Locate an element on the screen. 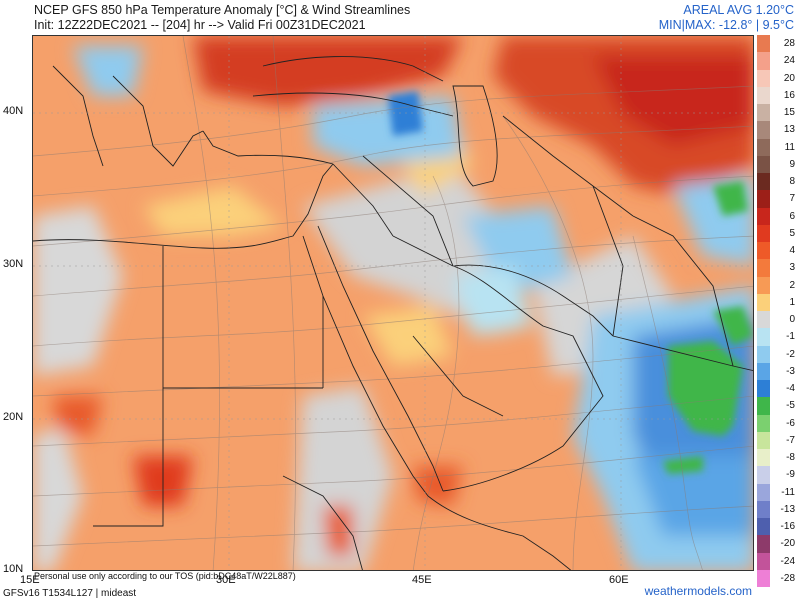 This screenshot has height=600, width=800. legend-label: 13 is located at coordinates (789, 130).